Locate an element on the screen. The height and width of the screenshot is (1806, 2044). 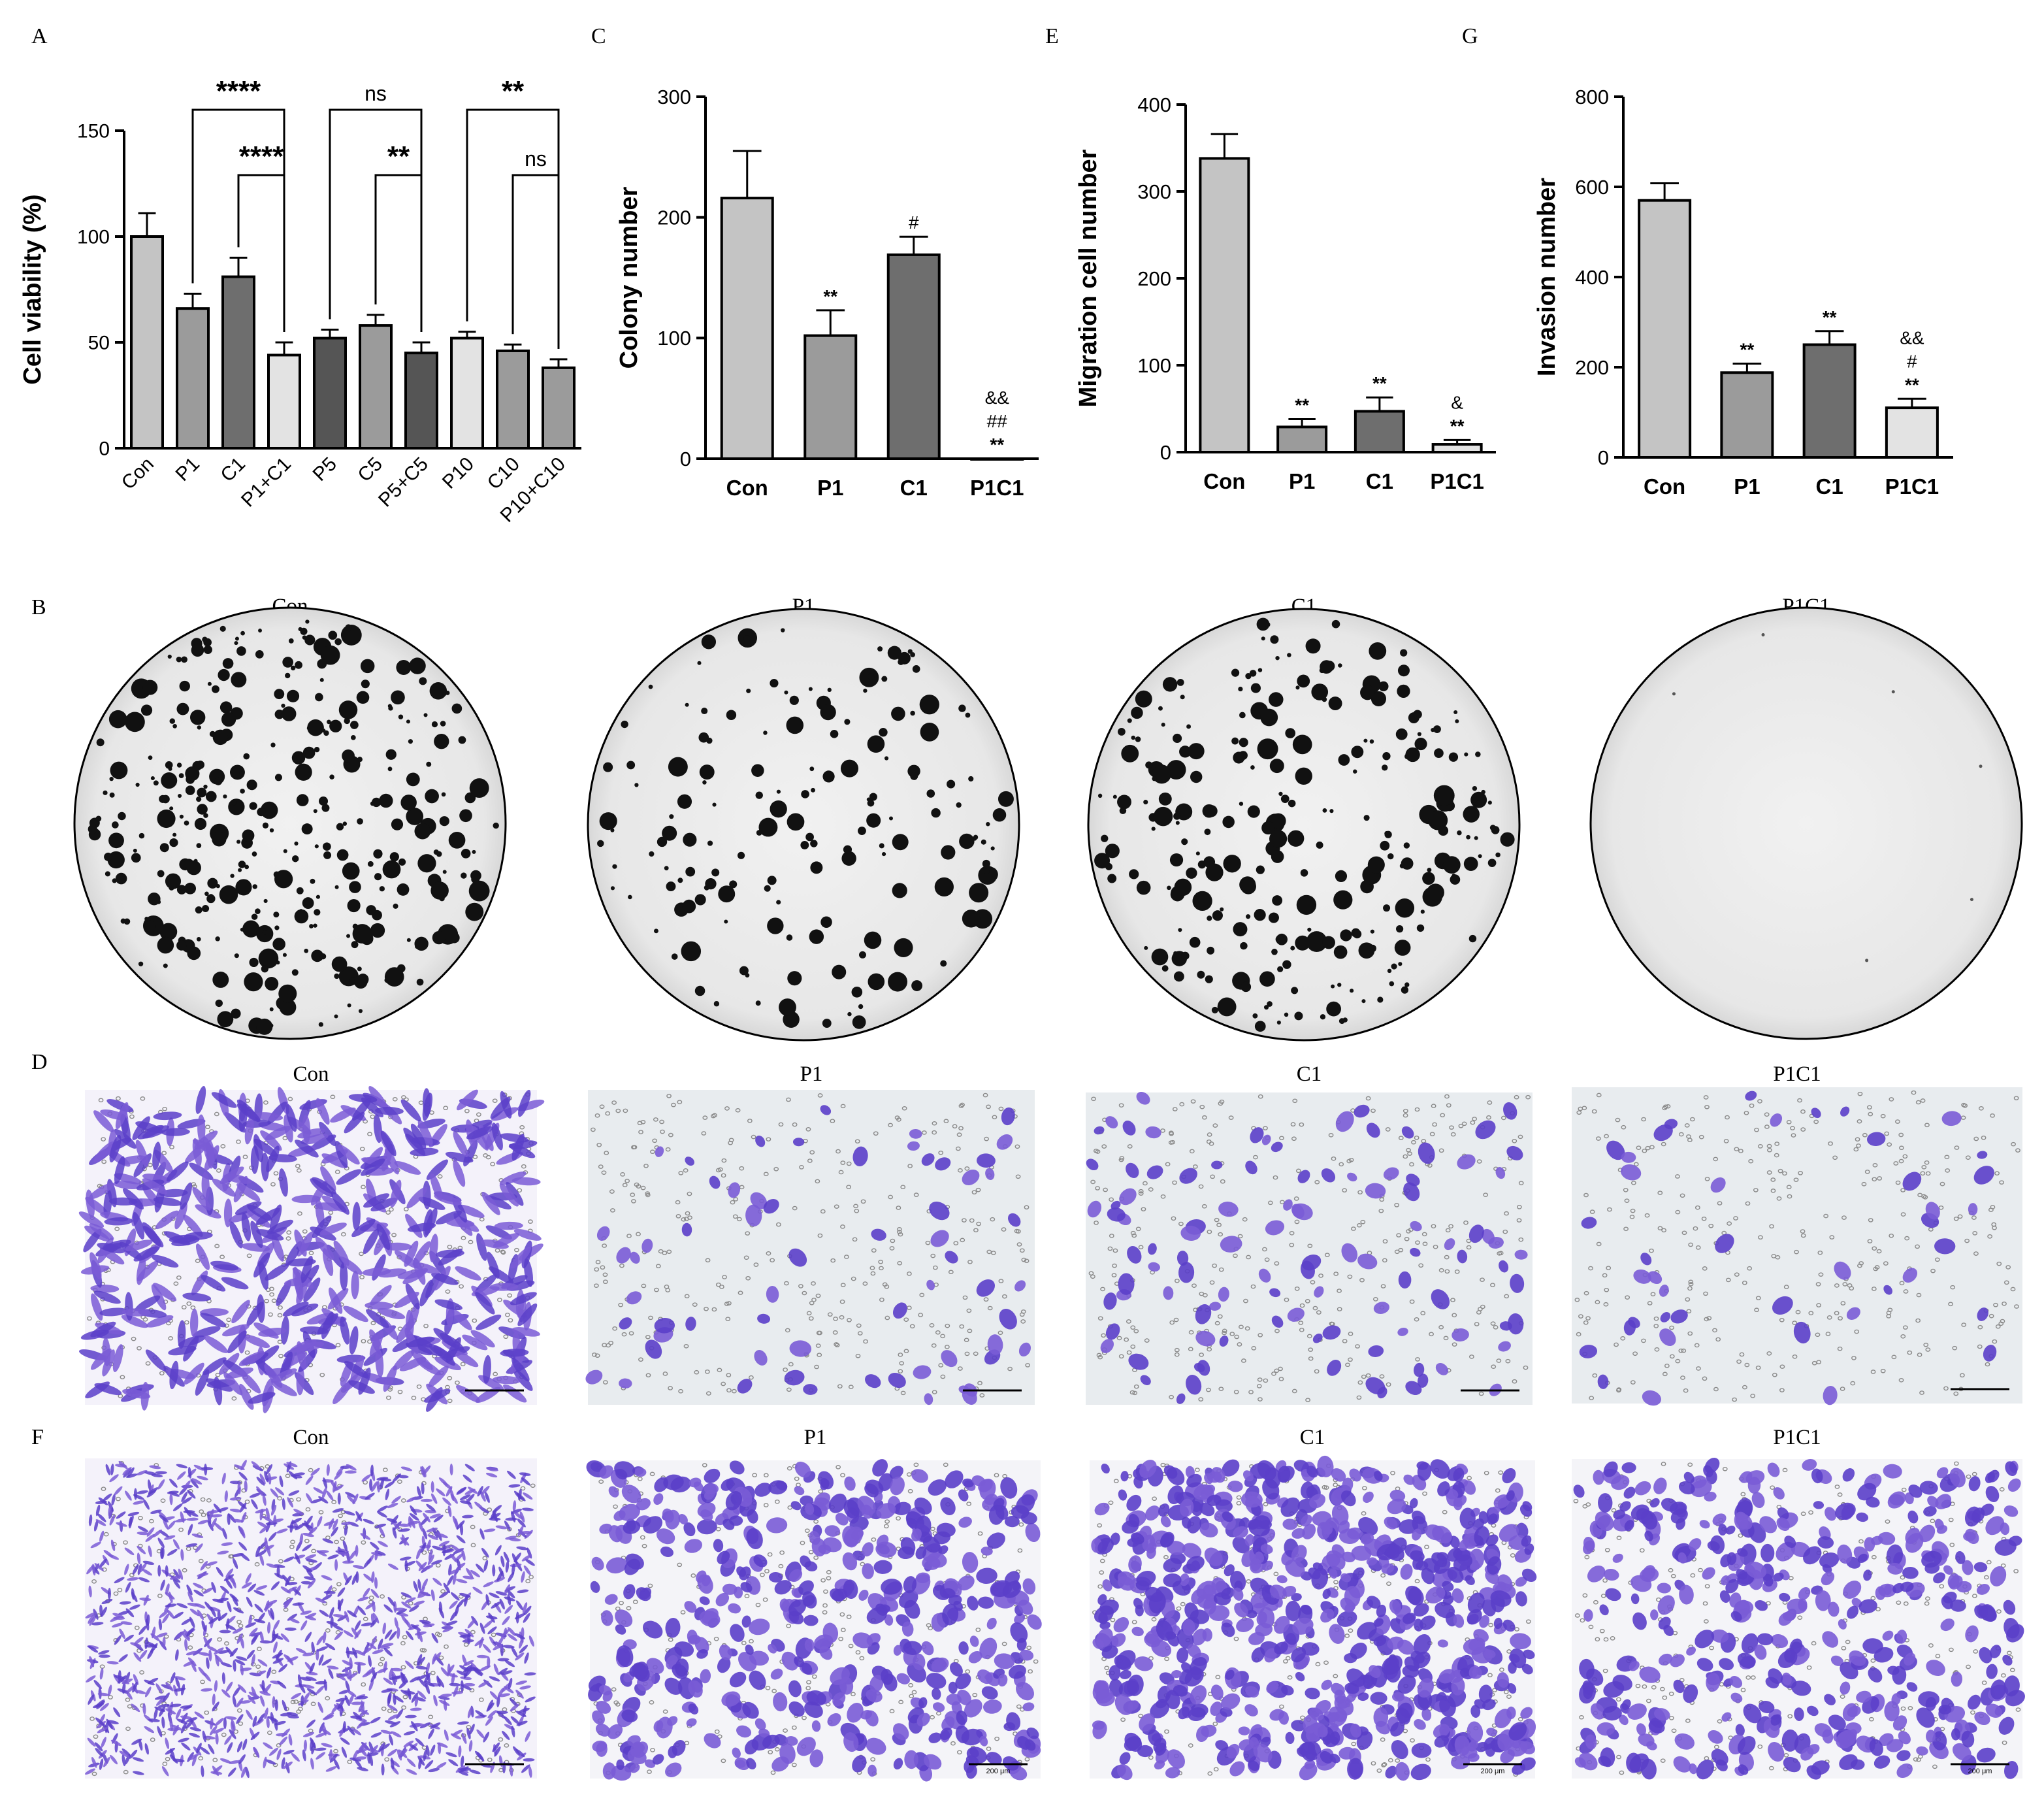
micrograph-label: P1 is located at coordinates (815, 1437).